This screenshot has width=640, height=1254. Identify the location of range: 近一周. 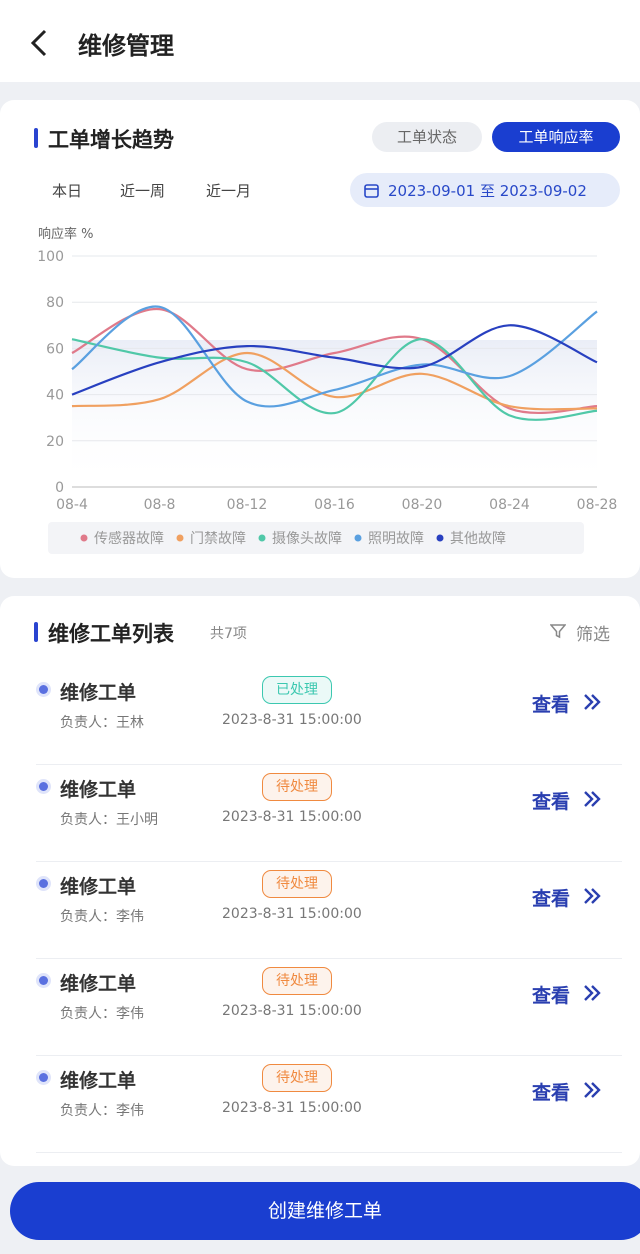
(143, 191).